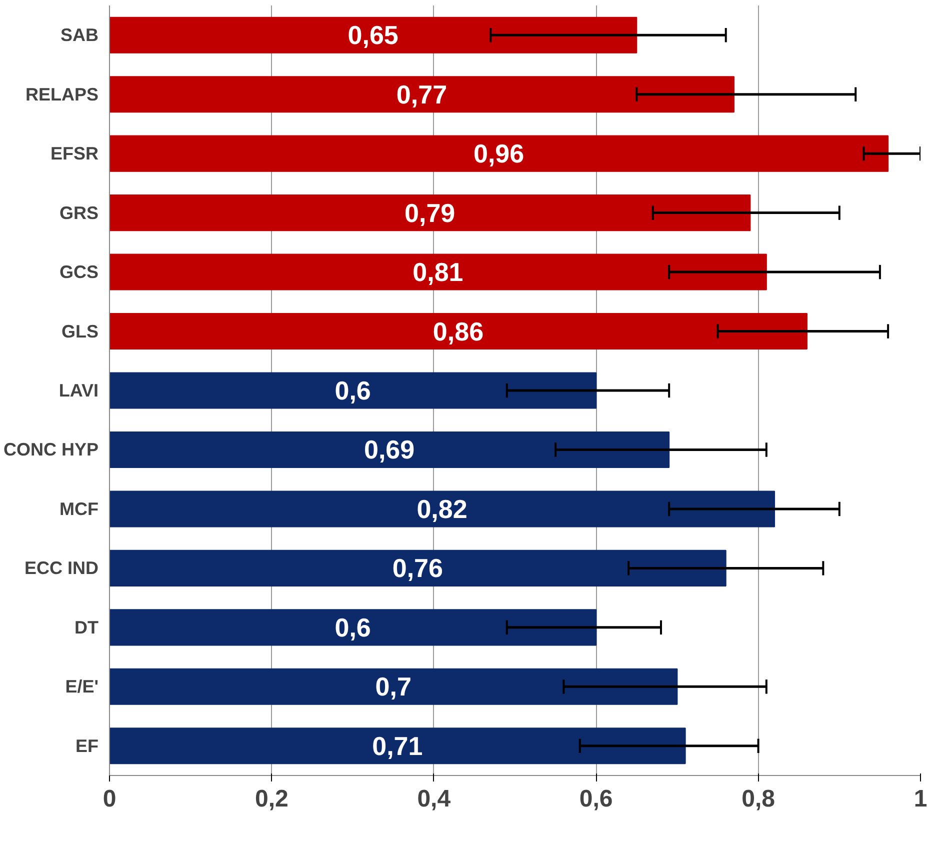  Describe the element at coordinates (79, 508) in the screenshot. I see `y-tick-label: MCF` at that location.